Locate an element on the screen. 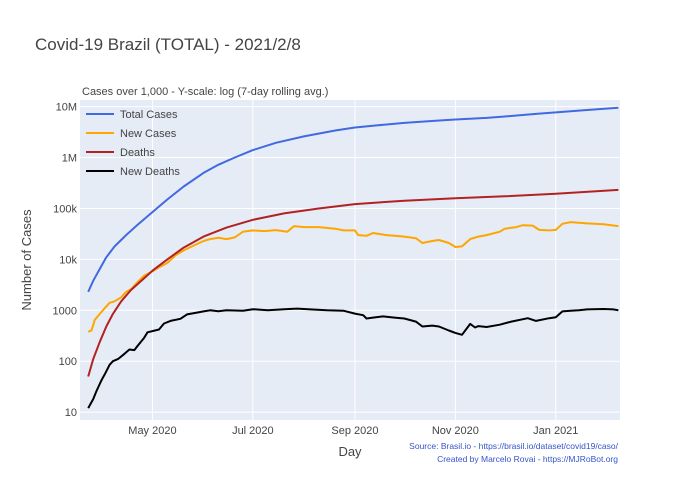 The height and width of the screenshot is (500, 700). legend-item-new-deaths: New Deaths is located at coordinates (133, 172).